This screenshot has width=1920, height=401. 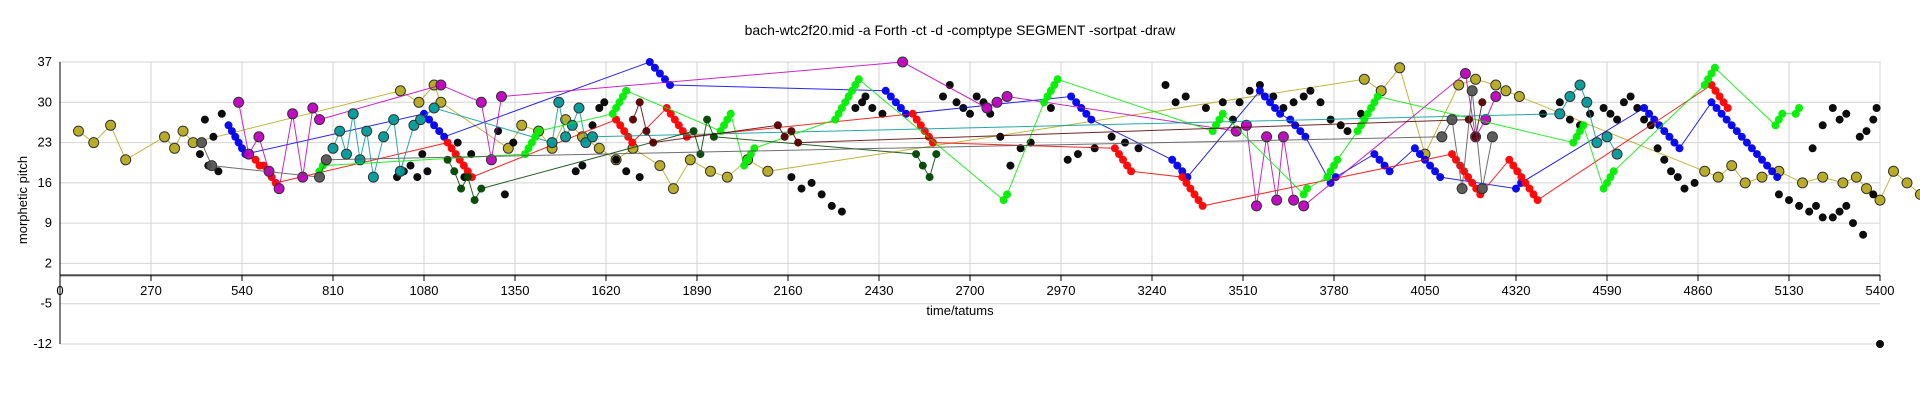 I want to click on x-tick-label: 3780, so click(x=1334, y=290).